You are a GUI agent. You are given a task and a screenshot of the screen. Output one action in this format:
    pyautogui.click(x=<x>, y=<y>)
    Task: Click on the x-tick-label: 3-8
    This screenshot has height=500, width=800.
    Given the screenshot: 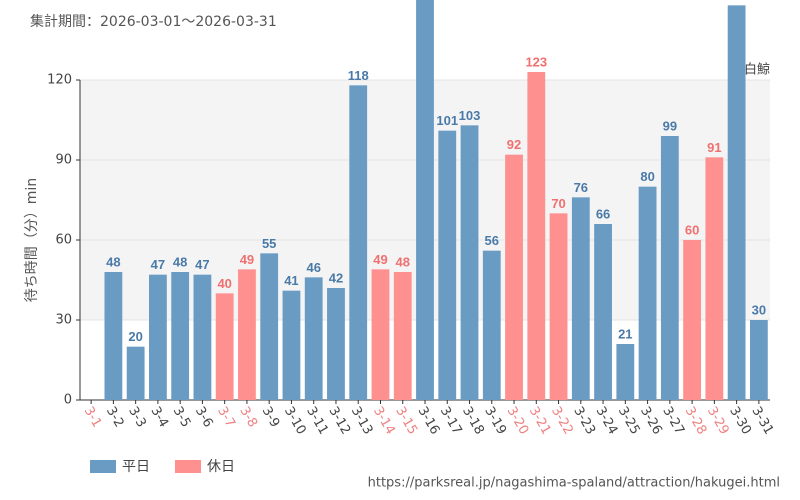 What is the action you would take?
    pyautogui.click(x=248, y=417)
    